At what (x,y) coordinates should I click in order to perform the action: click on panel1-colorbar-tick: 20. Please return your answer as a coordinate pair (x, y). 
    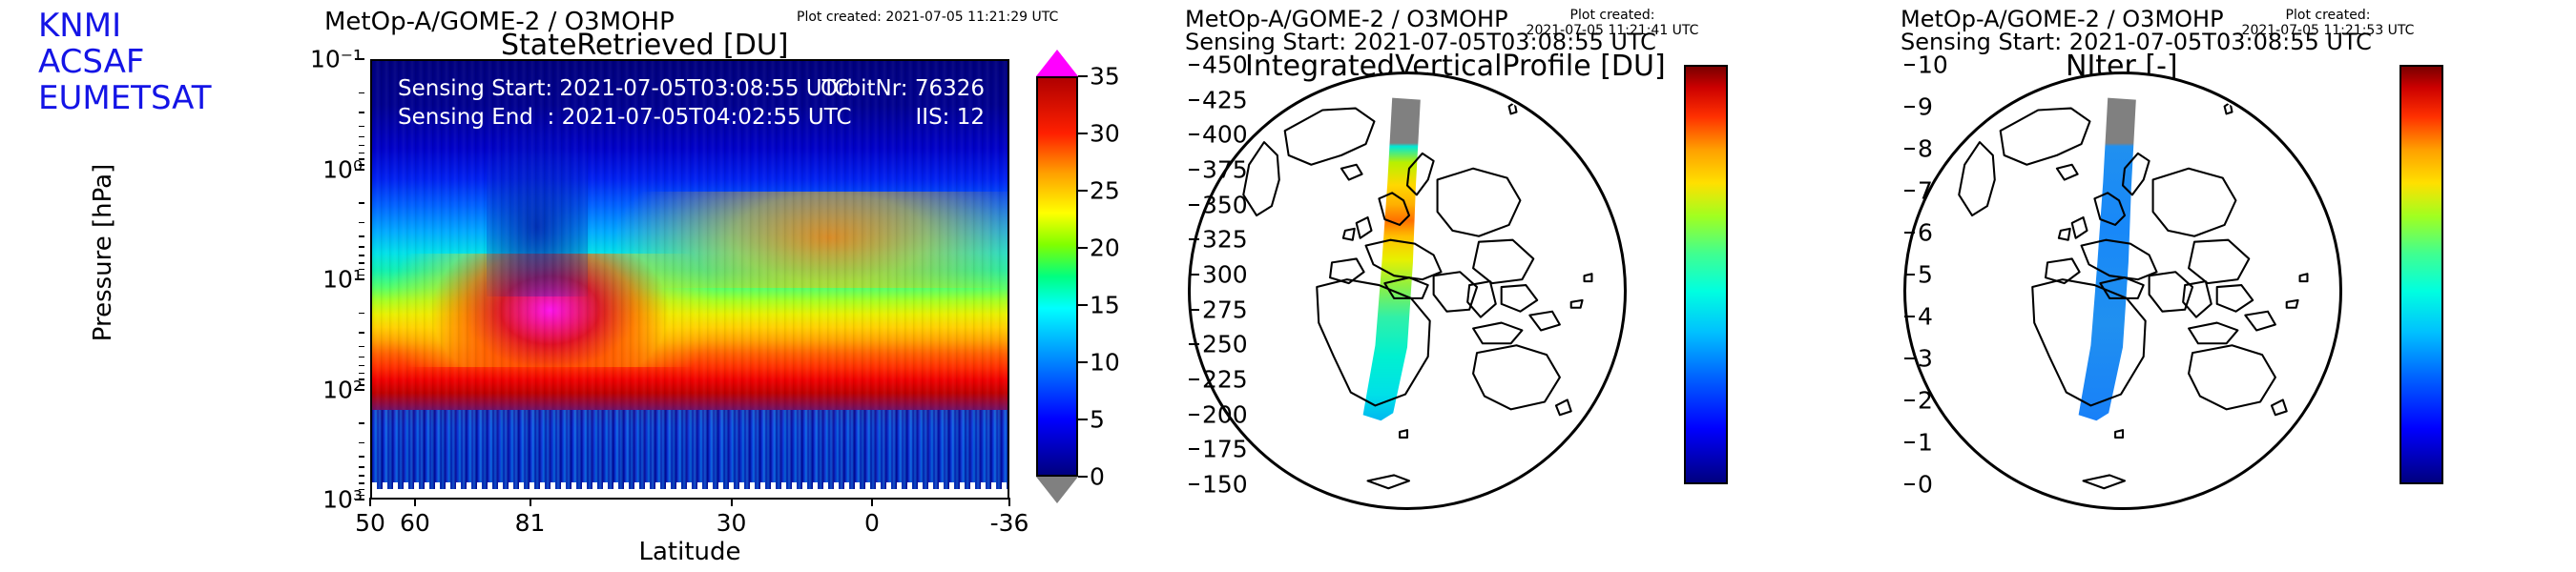
    Looking at the image, I should click on (1105, 248).